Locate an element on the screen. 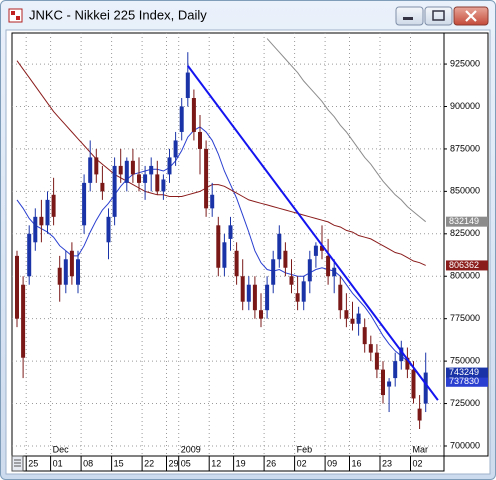 This screenshot has width=496, height=480. x-tick-label: 05 is located at coordinates (186, 463).